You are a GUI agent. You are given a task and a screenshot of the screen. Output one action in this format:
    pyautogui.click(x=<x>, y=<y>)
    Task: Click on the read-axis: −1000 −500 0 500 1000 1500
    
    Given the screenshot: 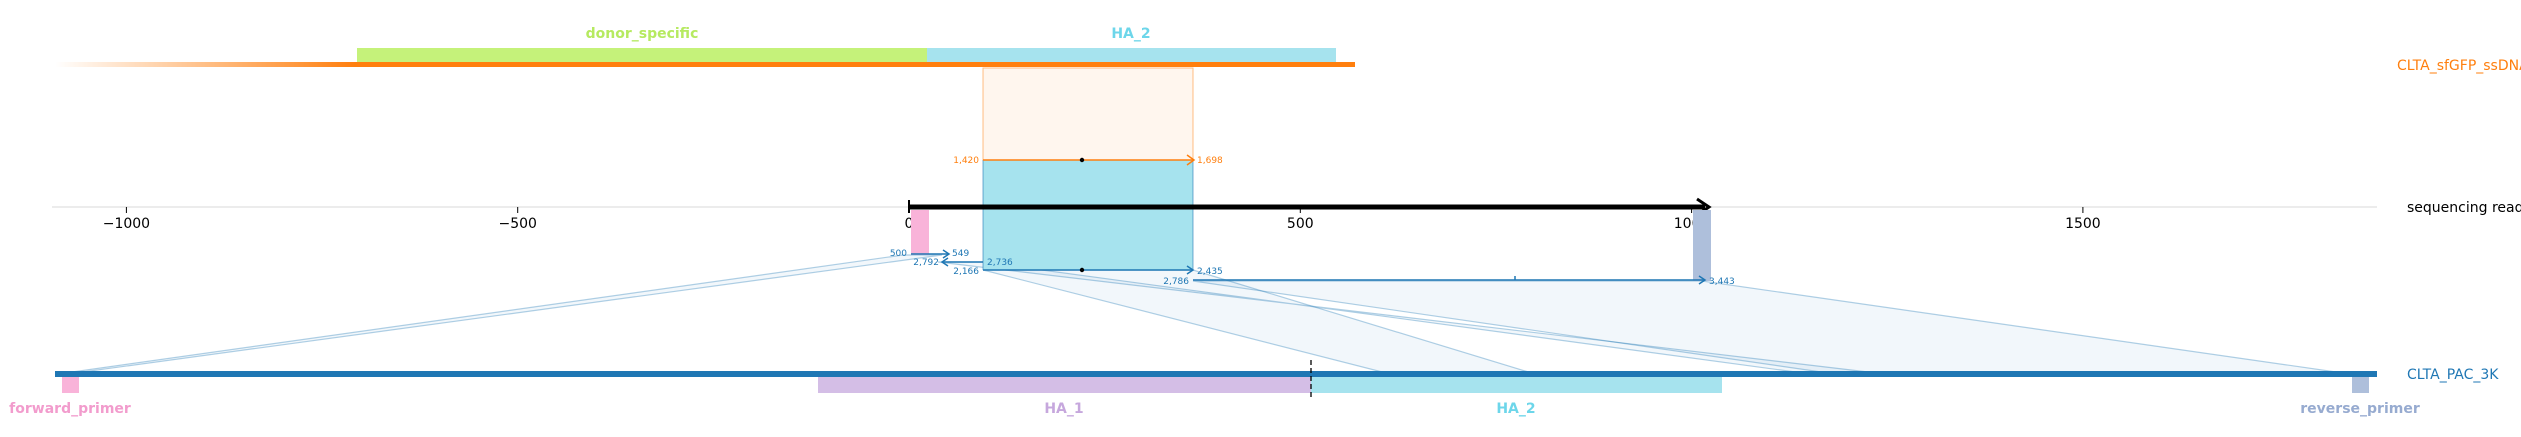 What is the action you would take?
    pyautogui.click(x=1214, y=219)
    